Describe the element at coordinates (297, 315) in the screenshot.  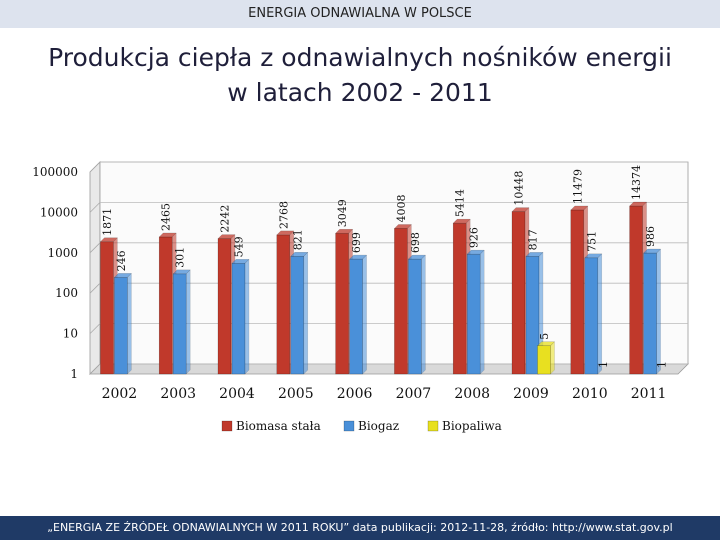
I see `bar-biogaz-2005` at that location.